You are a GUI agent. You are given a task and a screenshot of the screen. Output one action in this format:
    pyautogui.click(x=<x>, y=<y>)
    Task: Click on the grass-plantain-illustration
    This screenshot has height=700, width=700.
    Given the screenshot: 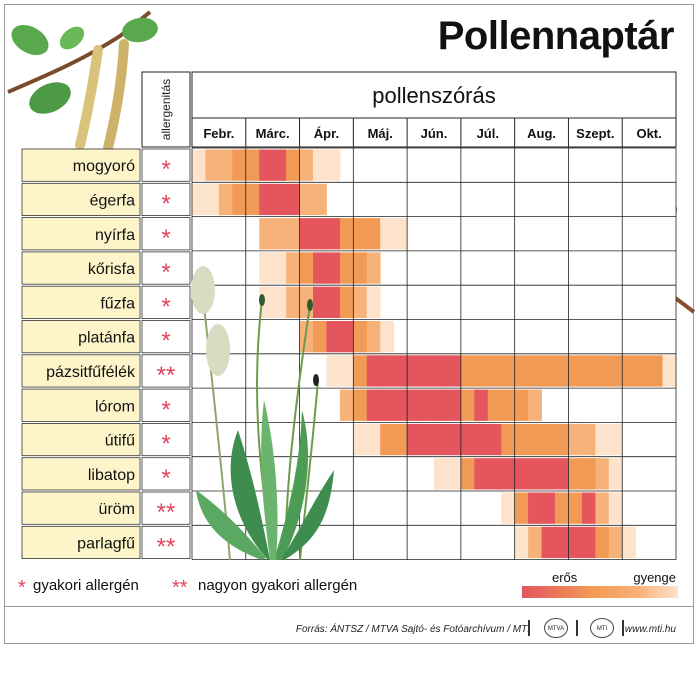 What is the action you would take?
    pyautogui.click(x=262, y=413)
    